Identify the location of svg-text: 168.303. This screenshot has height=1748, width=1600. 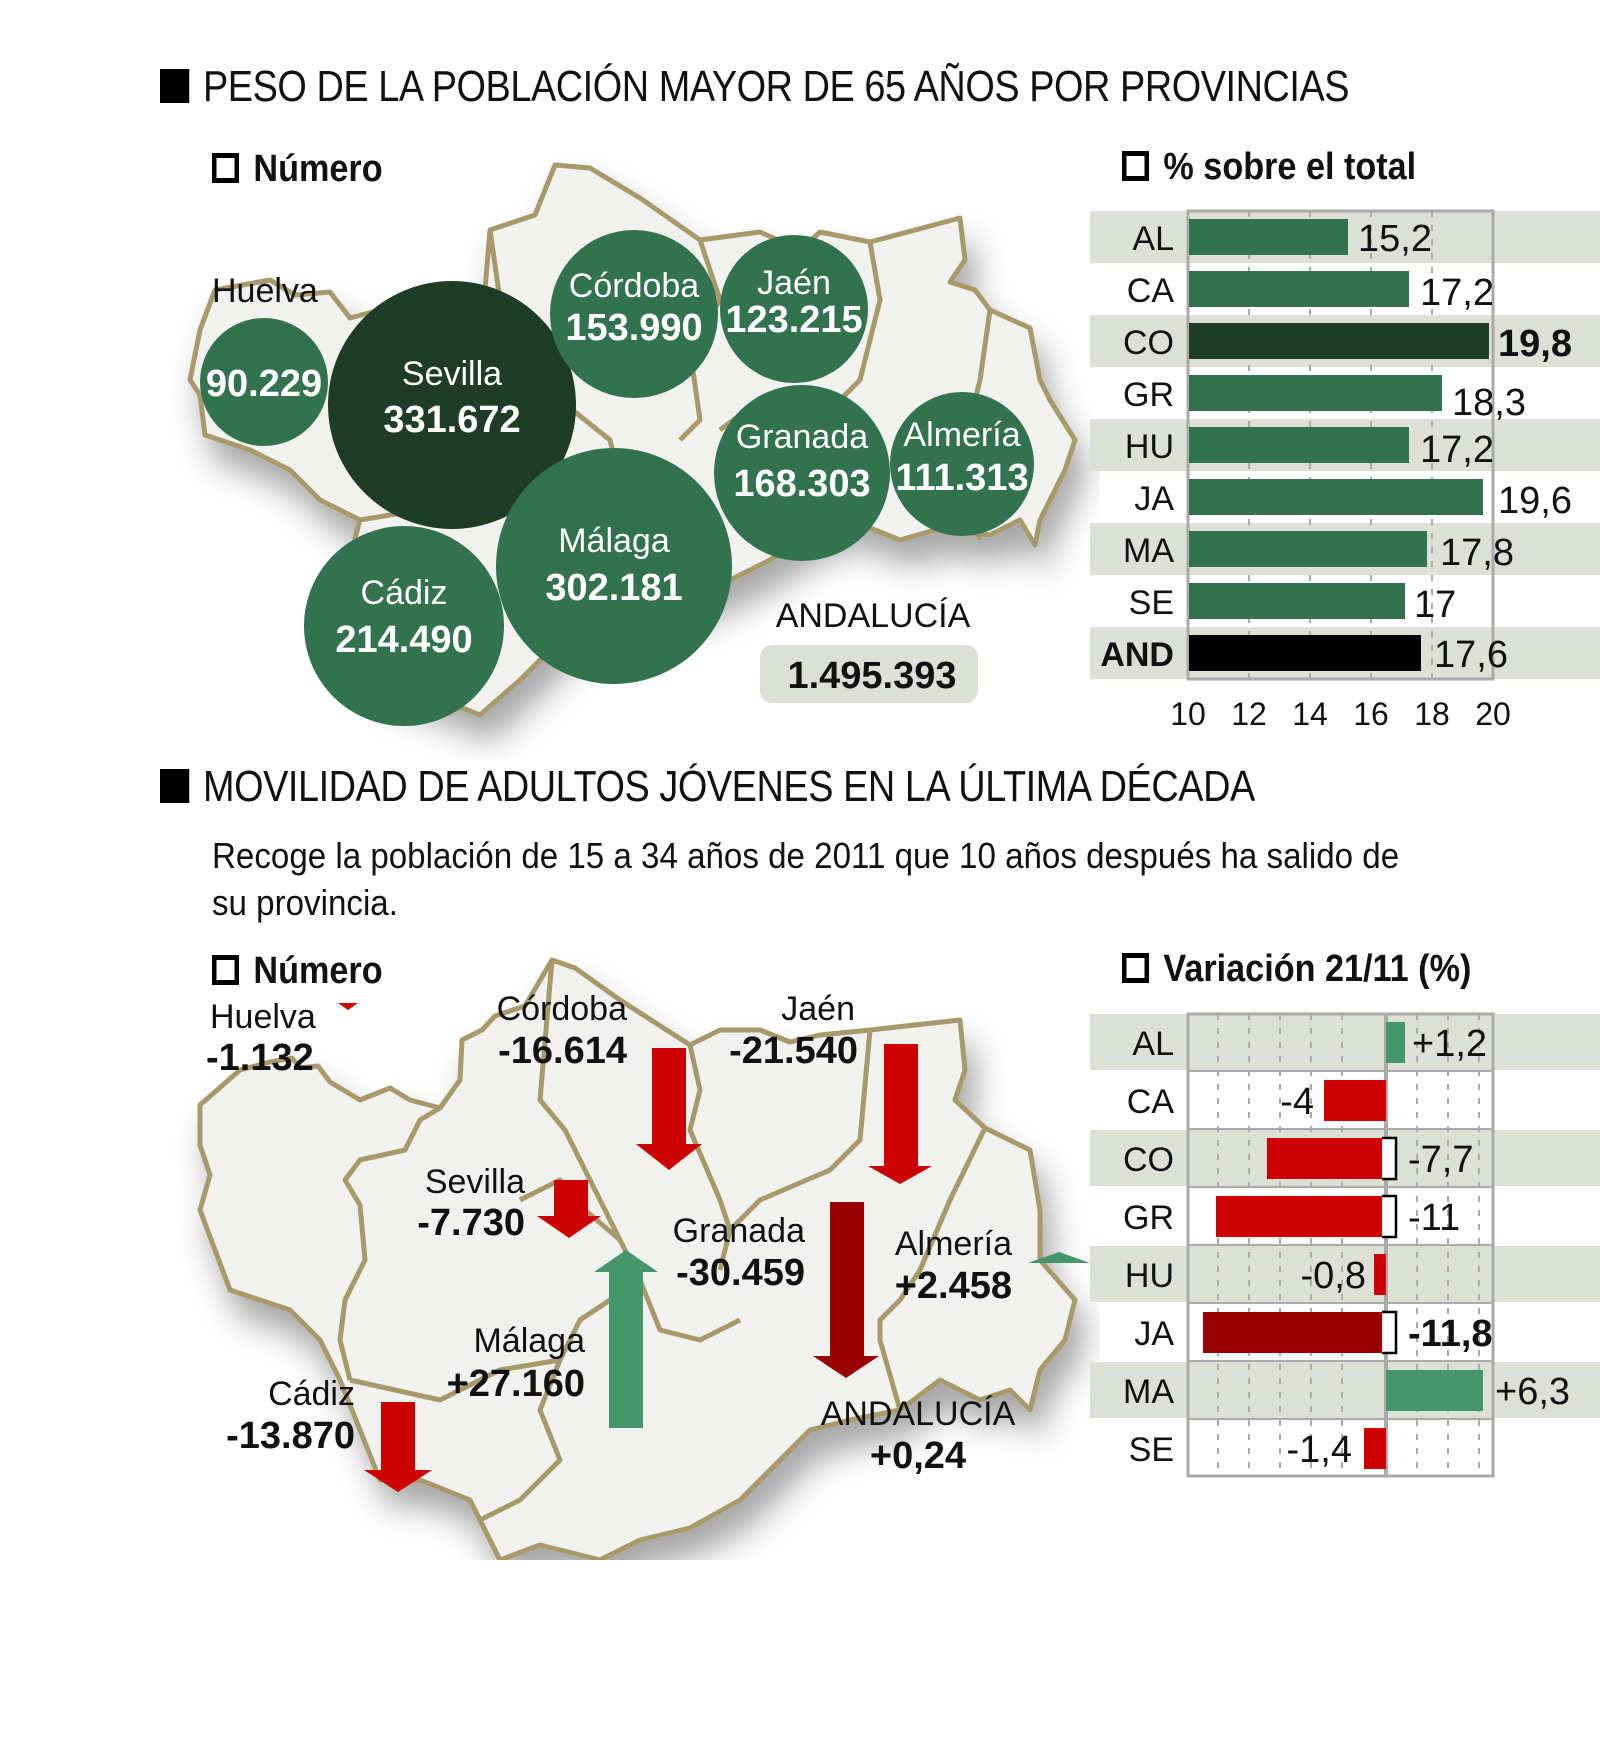
(801, 484).